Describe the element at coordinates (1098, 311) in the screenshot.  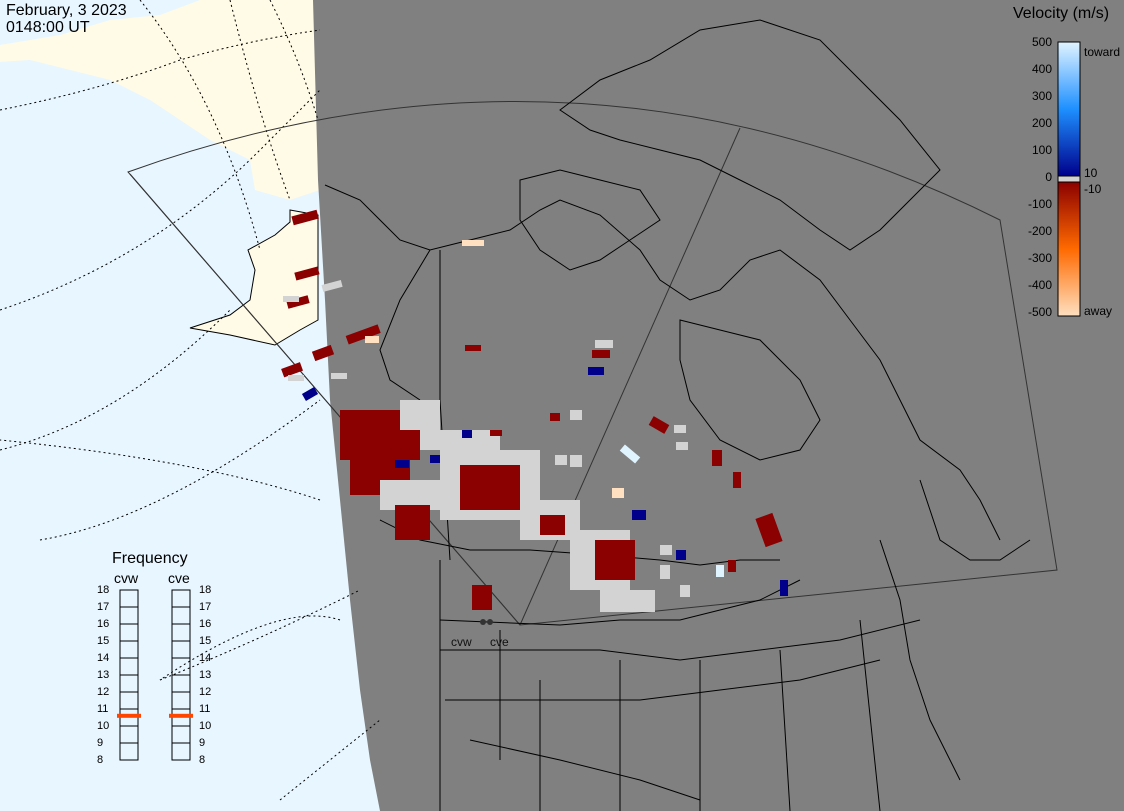
I see `velocity-label-away: away` at that location.